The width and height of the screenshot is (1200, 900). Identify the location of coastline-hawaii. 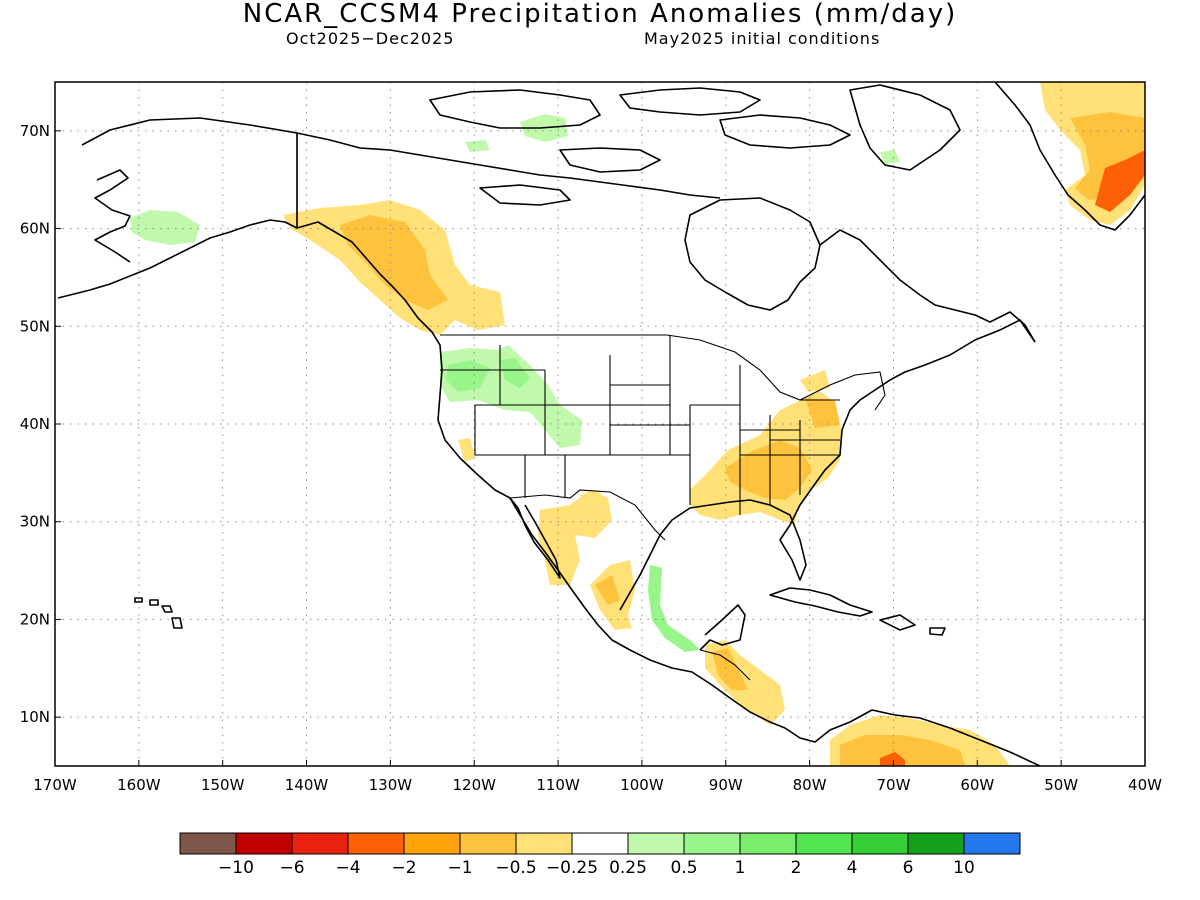
(158, 613).